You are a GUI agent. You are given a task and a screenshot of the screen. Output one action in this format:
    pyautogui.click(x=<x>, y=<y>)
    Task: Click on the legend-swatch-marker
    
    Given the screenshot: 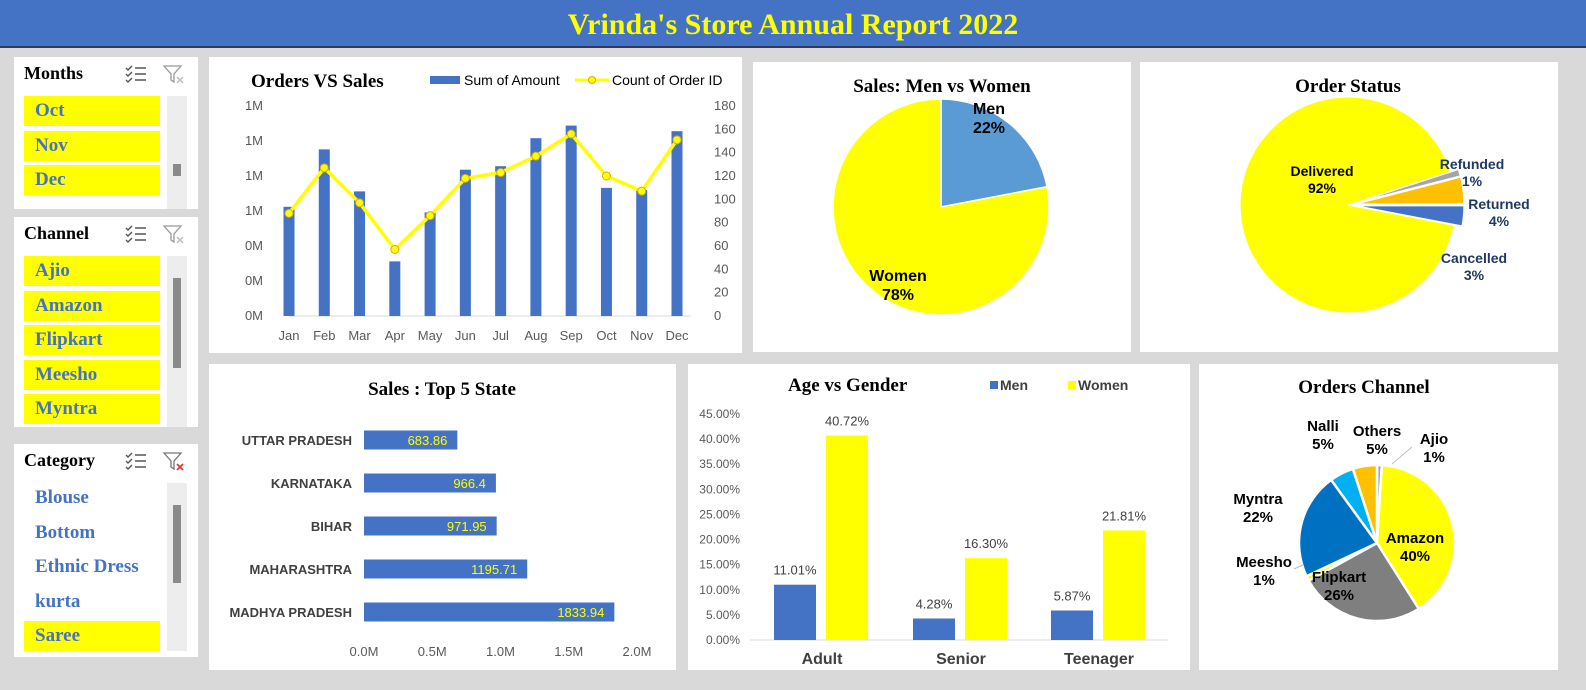 What is the action you would take?
    pyautogui.click(x=592, y=80)
    